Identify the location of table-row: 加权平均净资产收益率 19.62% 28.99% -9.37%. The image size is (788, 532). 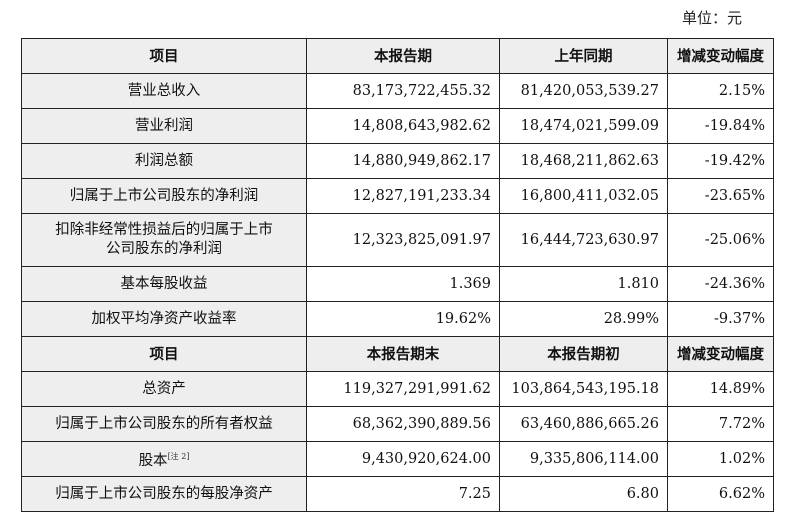
(397, 319).